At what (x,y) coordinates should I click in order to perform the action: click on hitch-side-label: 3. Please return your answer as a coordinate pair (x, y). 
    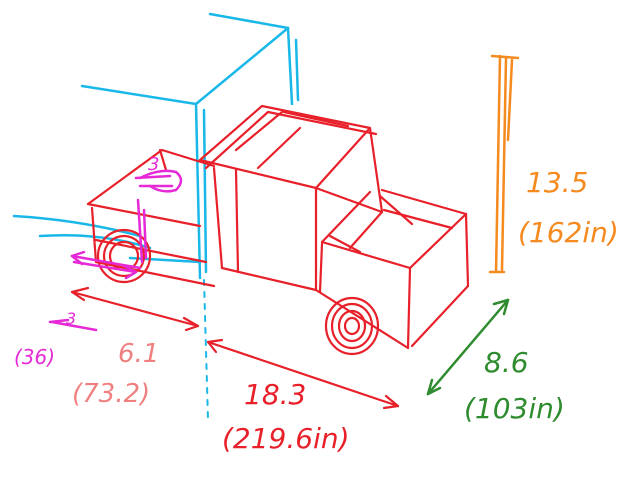
    Looking at the image, I should click on (71, 318).